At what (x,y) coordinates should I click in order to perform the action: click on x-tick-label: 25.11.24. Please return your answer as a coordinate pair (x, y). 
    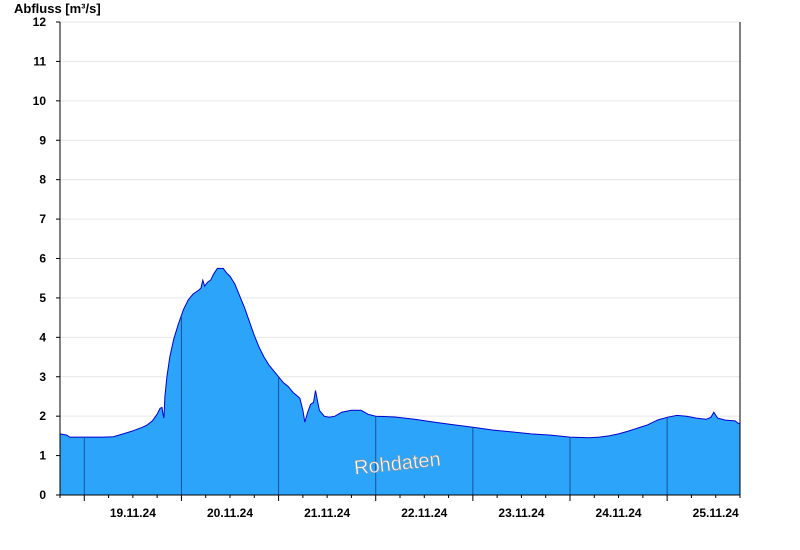
    Looking at the image, I should click on (716, 513).